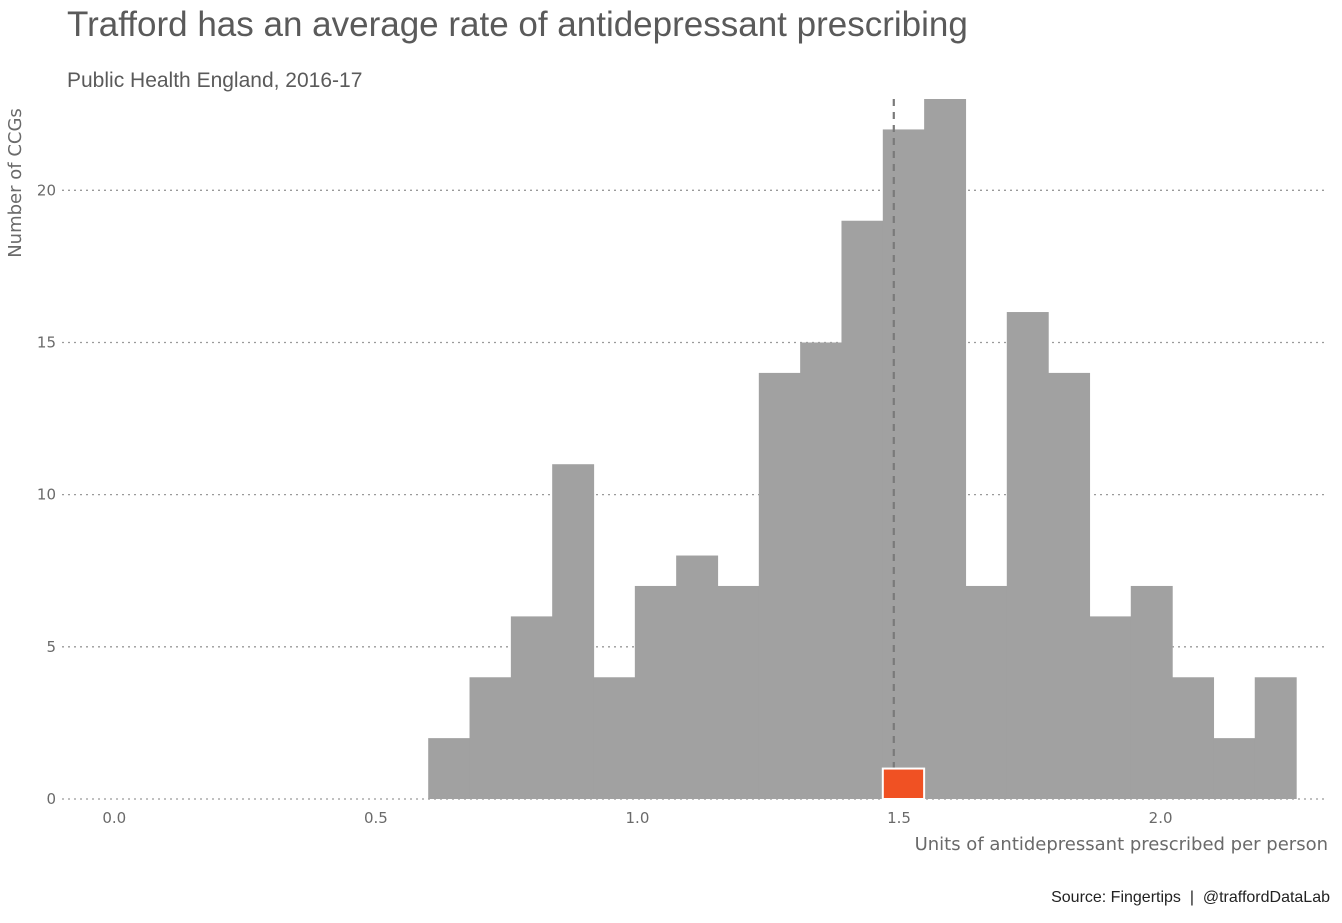 The image size is (1342, 923). Describe the element at coordinates (214, 80) in the screenshot. I see `chart-subtitle: Public Health England, 2016-17` at that location.